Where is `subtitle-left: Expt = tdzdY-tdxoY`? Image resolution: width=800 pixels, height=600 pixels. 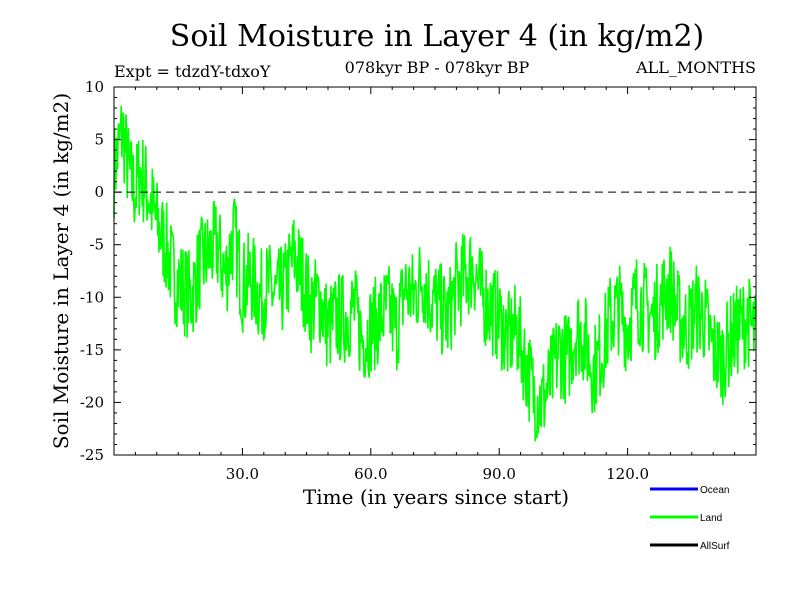 subtitle-left: Expt = tdzdY-tdxoY is located at coordinates (192, 71).